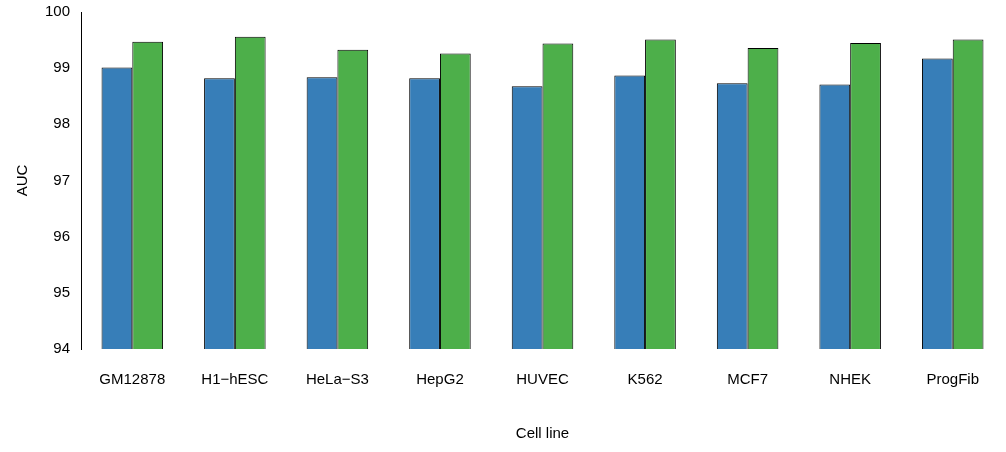 This screenshot has width=1006, height=452. I want to click on x-tick-label: ProgFib, so click(952, 379).